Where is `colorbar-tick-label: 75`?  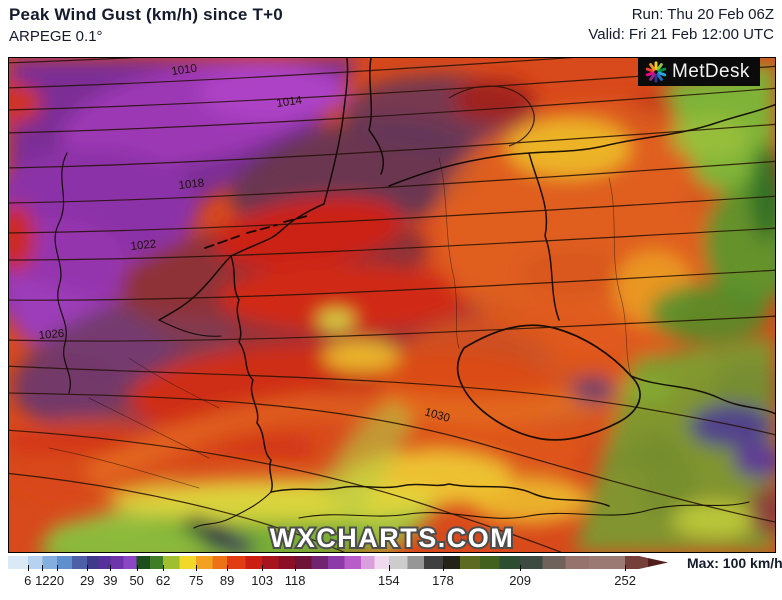 colorbar-tick-label: 75 is located at coordinates (196, 580).